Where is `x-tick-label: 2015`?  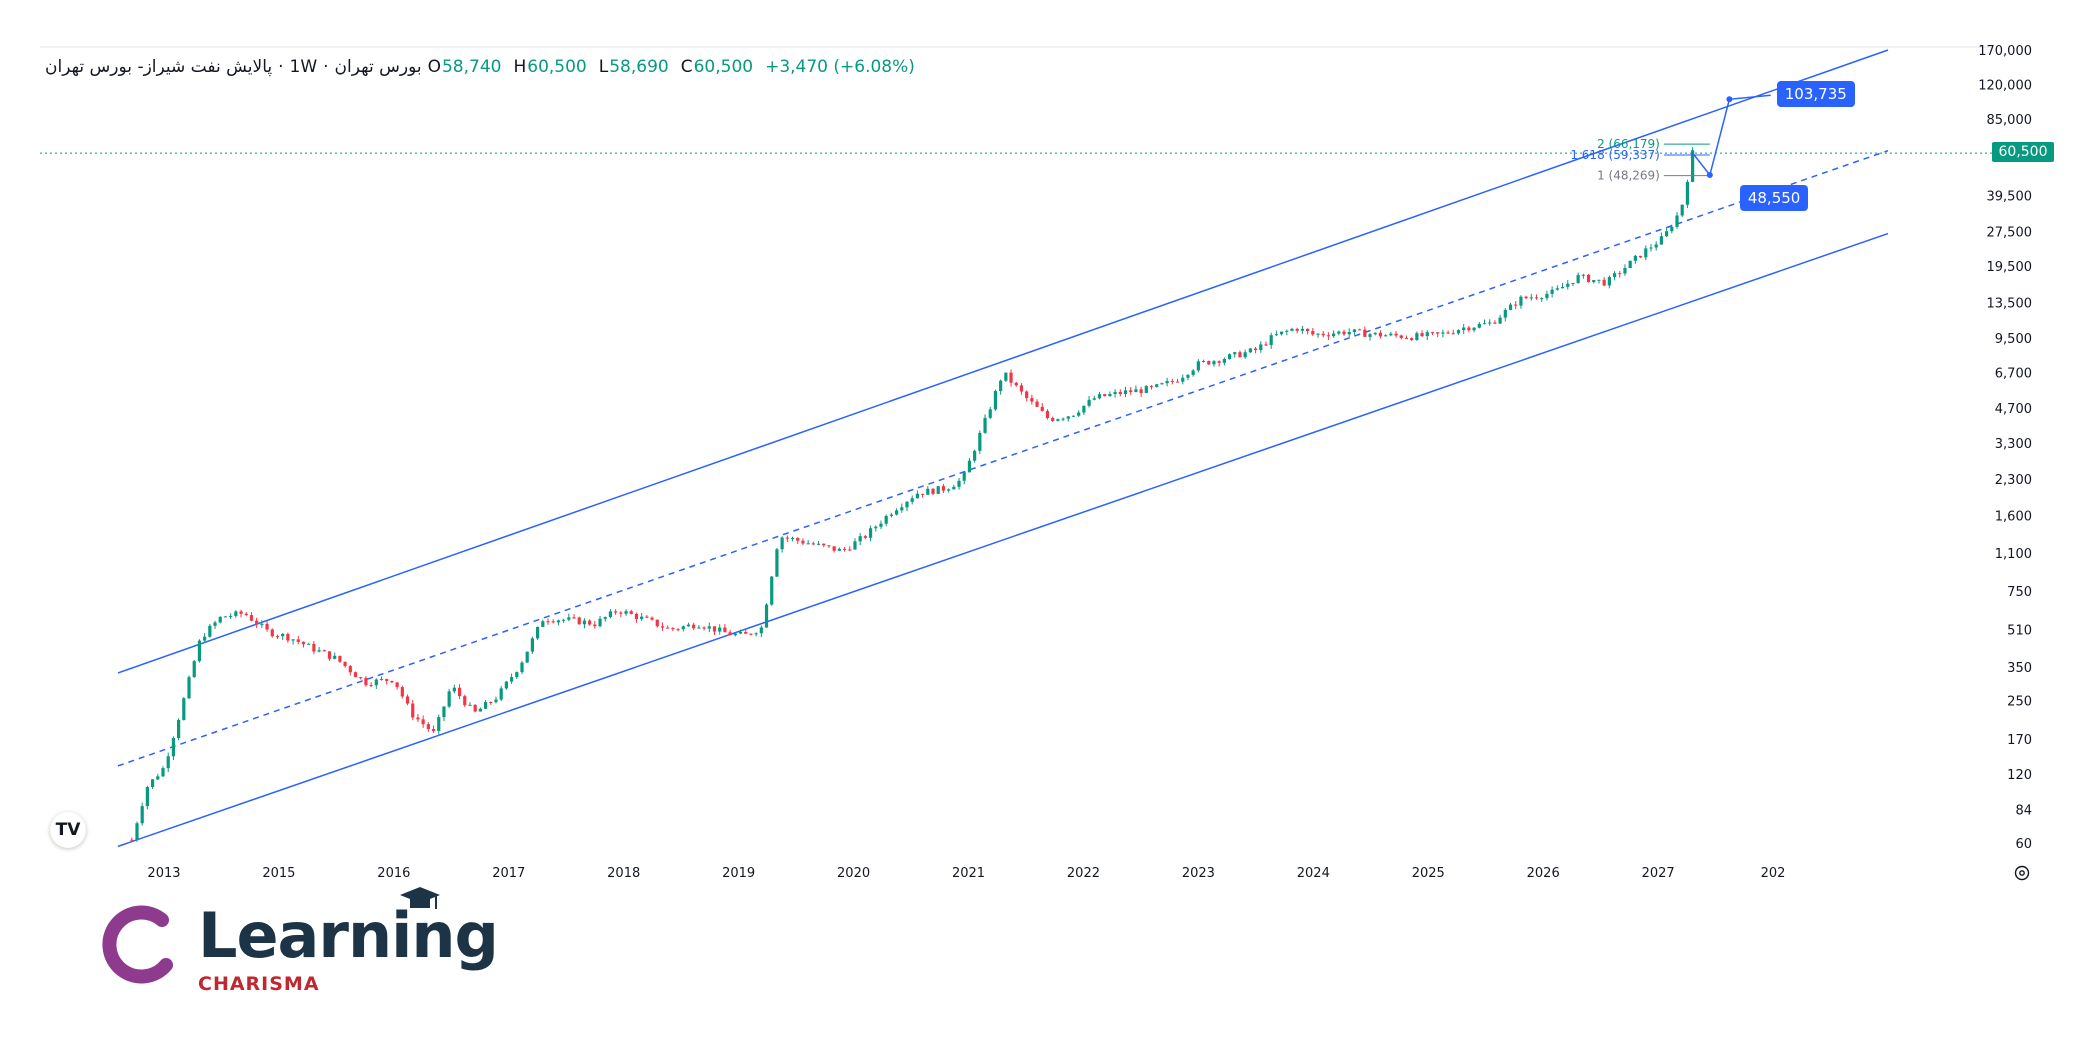 x-tick-label: 2015 is located at coordinates (278, 873).